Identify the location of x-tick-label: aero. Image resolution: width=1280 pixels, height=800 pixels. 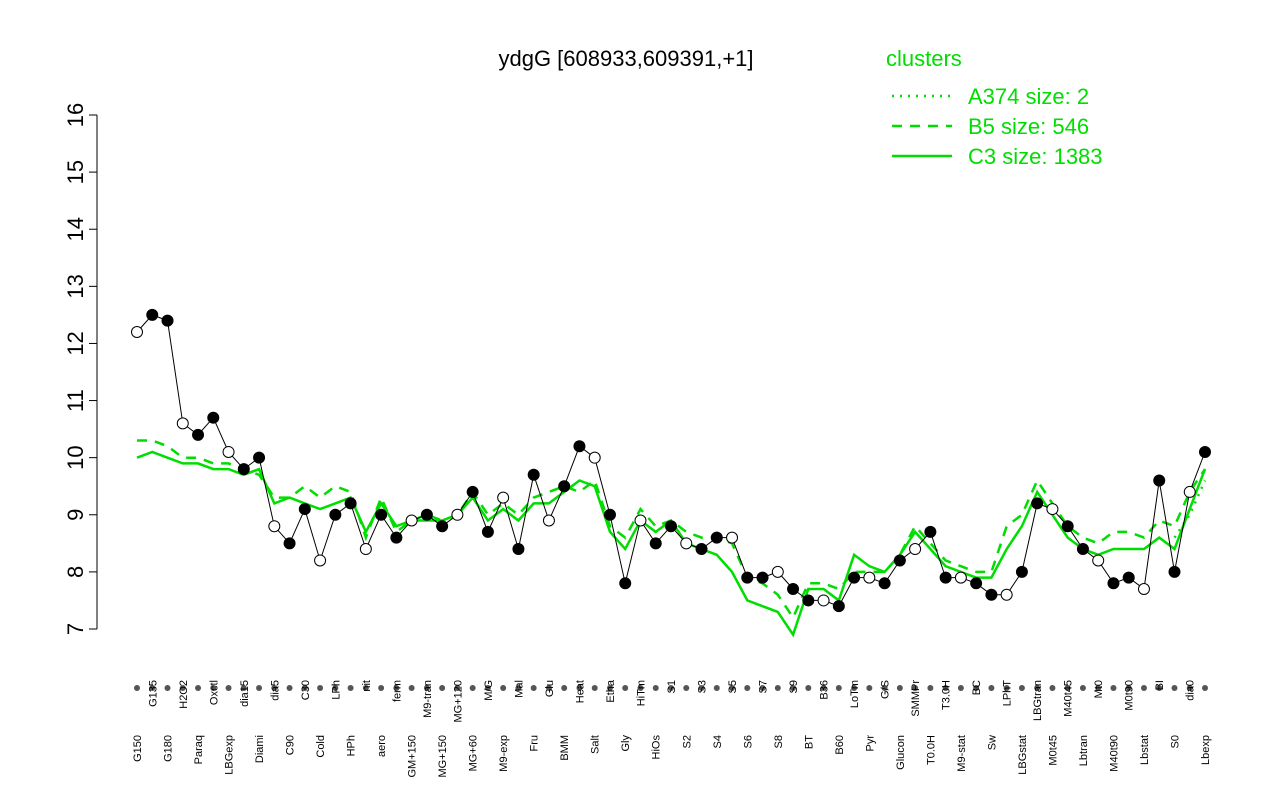
(382, 746).